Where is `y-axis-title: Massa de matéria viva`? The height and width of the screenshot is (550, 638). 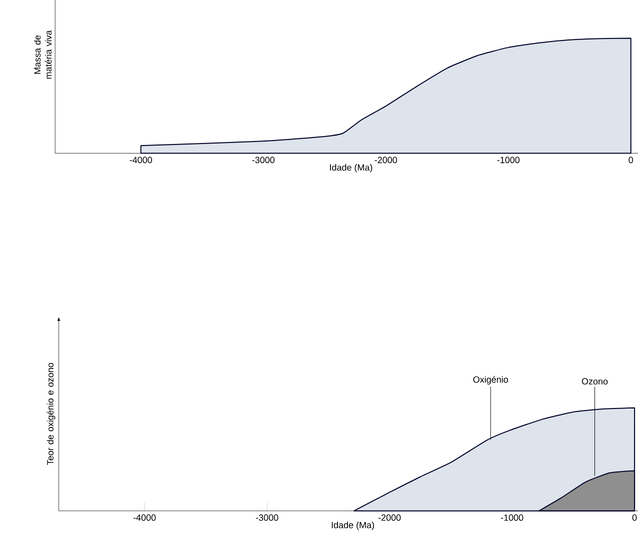
y-axis-title: Massa de matéria viva is located at coordinates (43, 54).